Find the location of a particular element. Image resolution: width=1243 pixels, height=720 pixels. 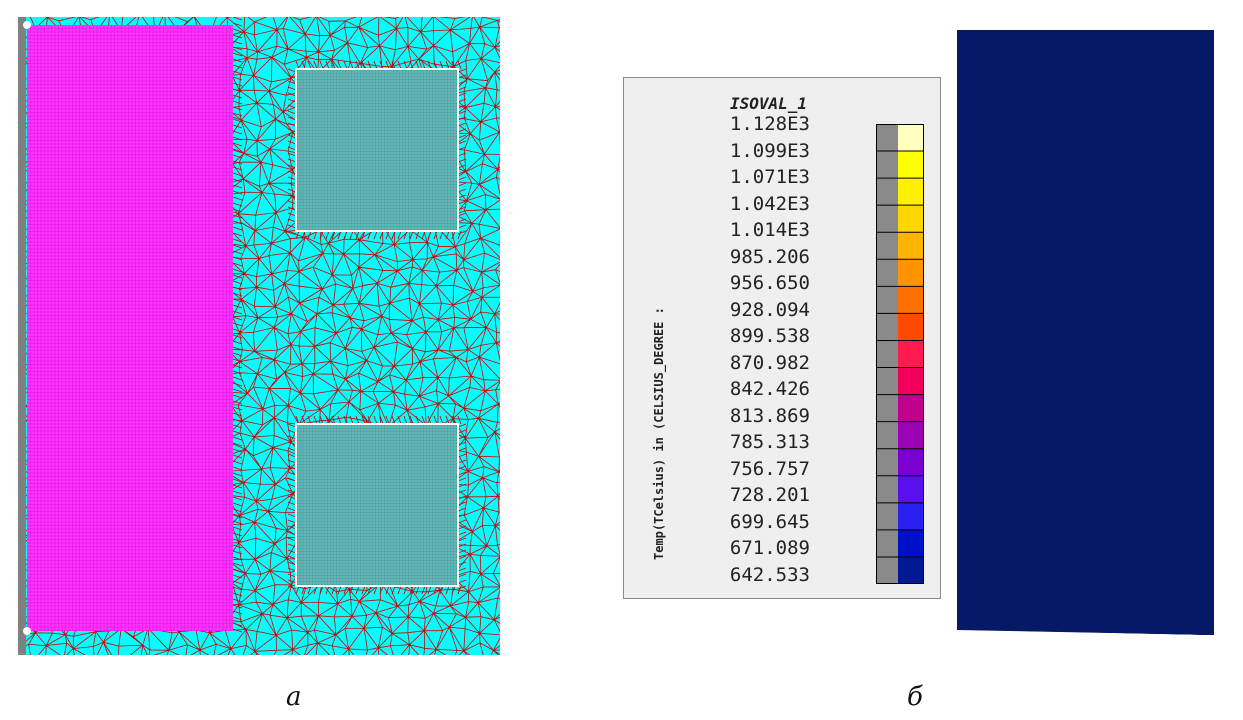

legend-value: 1.042E3 is located at coordinates (769, 203).